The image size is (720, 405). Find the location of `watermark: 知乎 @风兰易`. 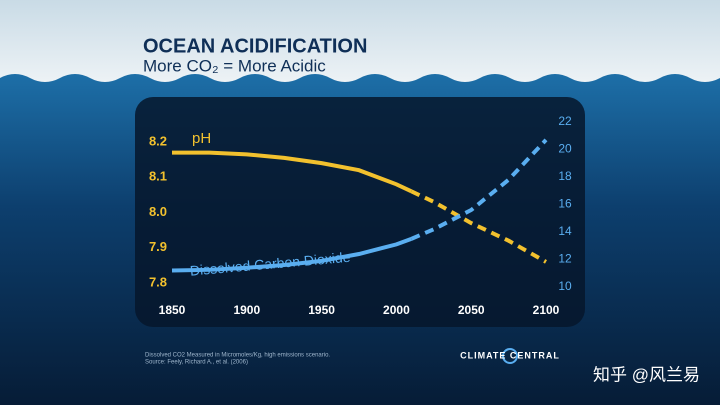

watermark: 知乎 @风兰易 is located at coordinates (646, 374).